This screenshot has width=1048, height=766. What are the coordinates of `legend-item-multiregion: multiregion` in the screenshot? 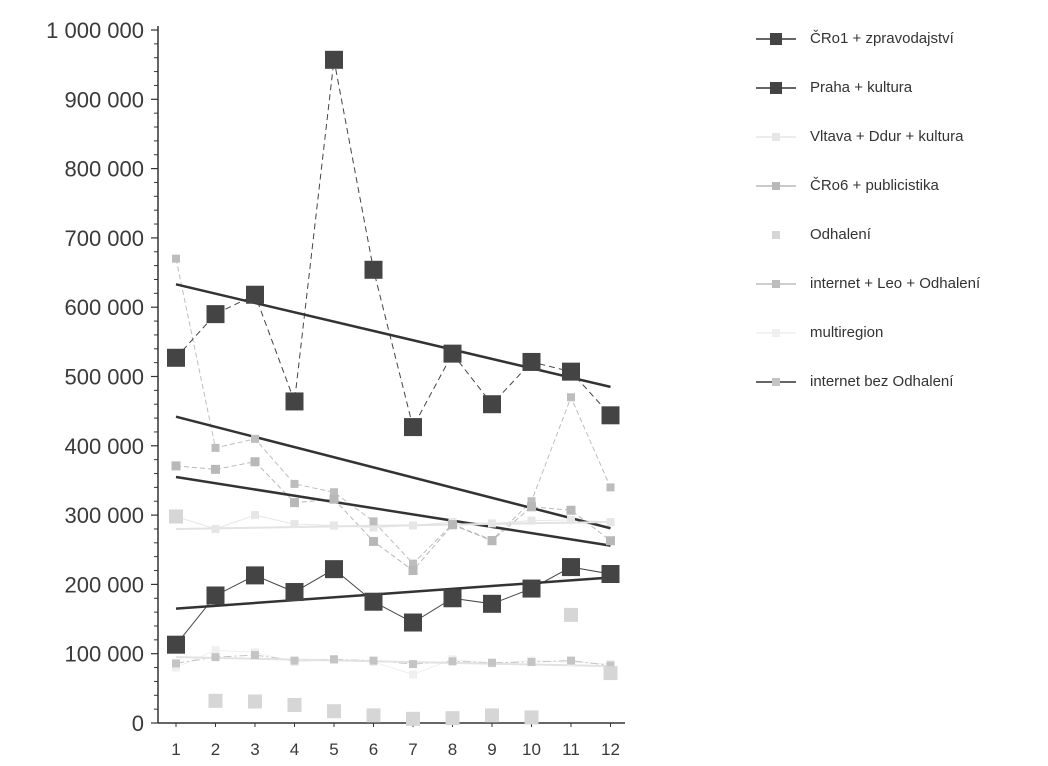 It's located at (900, 332).